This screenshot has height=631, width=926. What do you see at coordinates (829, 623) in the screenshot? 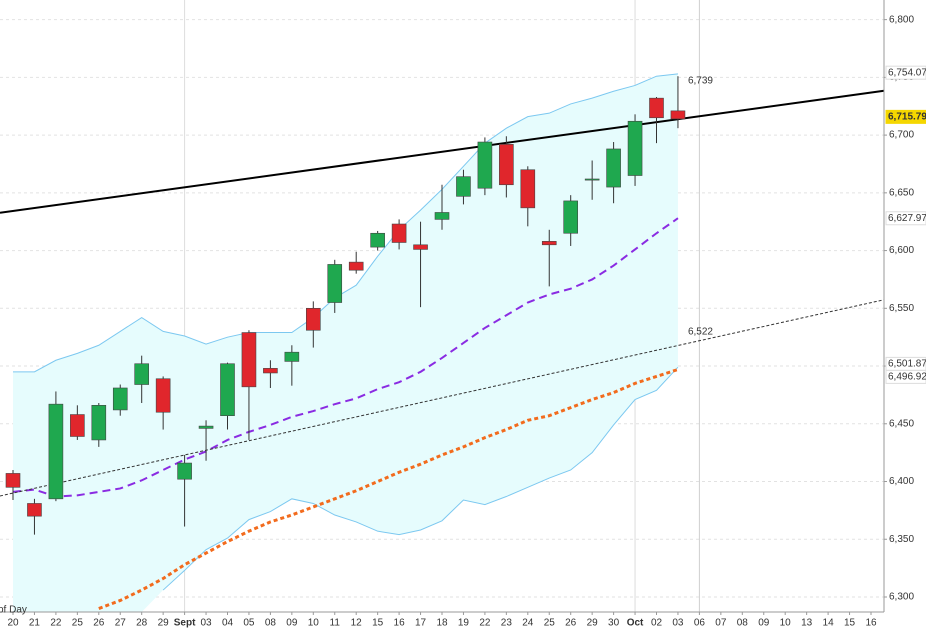
I see `x-tick-label: 14` at bounding box center [829, 623].